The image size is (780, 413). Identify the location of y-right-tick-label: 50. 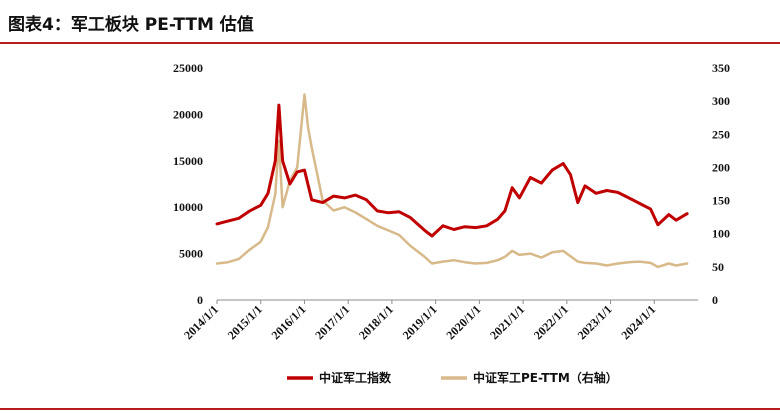
(718, 267).